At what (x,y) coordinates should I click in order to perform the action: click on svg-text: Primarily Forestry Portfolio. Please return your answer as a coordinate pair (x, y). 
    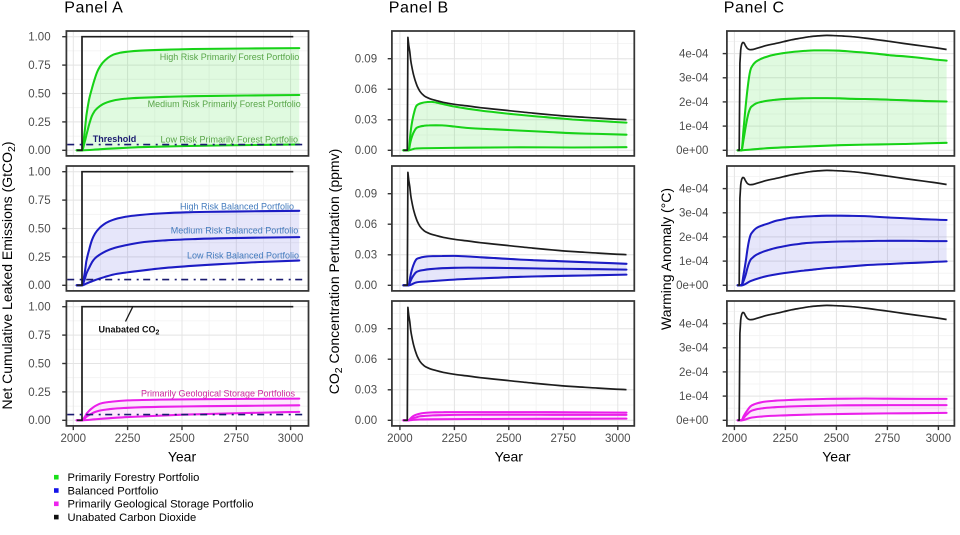
    Looking at the image, I should click on (134, 478).